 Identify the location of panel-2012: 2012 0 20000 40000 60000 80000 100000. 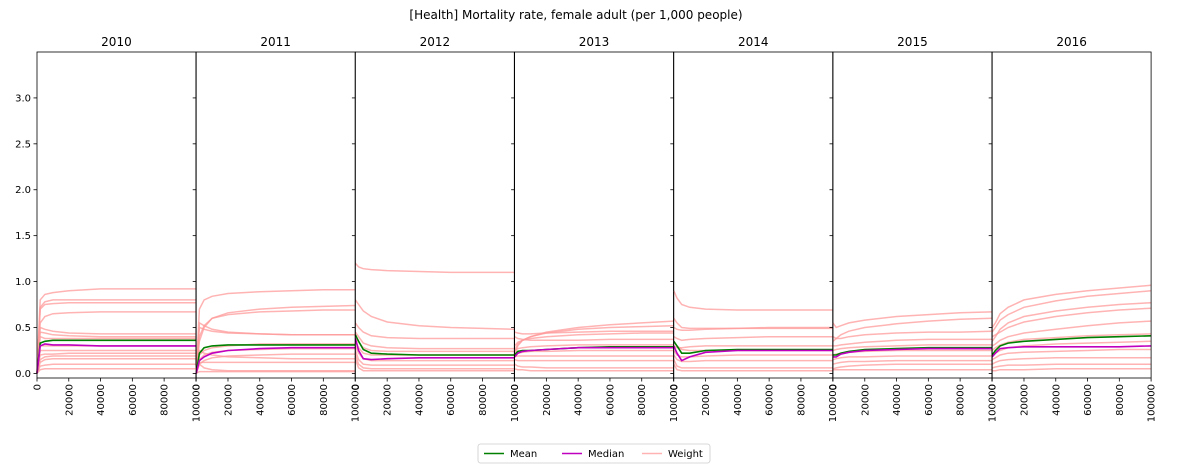
(436, 228).